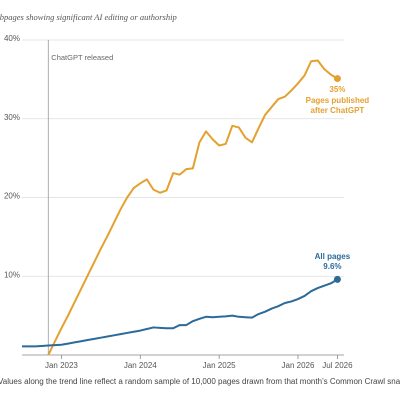 The image size is (400, 400). What do you see at coordinates (337, 105) in the screenshot?
I see `legend-label: Pages published after ChatGPT` at bounding box center [337, 105].